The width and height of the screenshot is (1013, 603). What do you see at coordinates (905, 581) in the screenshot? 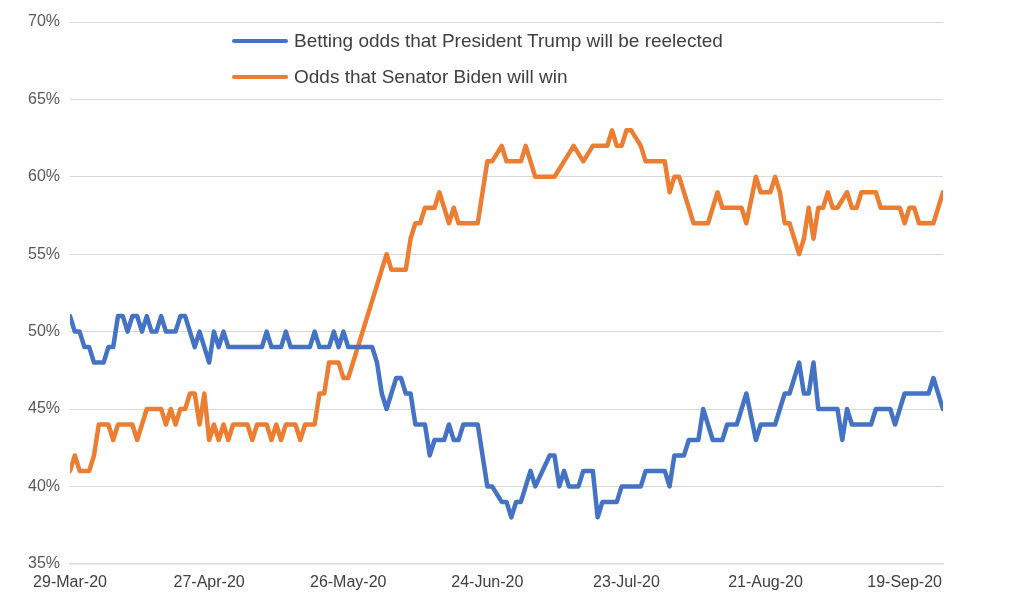
I see `x-tick-label: 19-Sep-20` at bounding box center [905, 581].